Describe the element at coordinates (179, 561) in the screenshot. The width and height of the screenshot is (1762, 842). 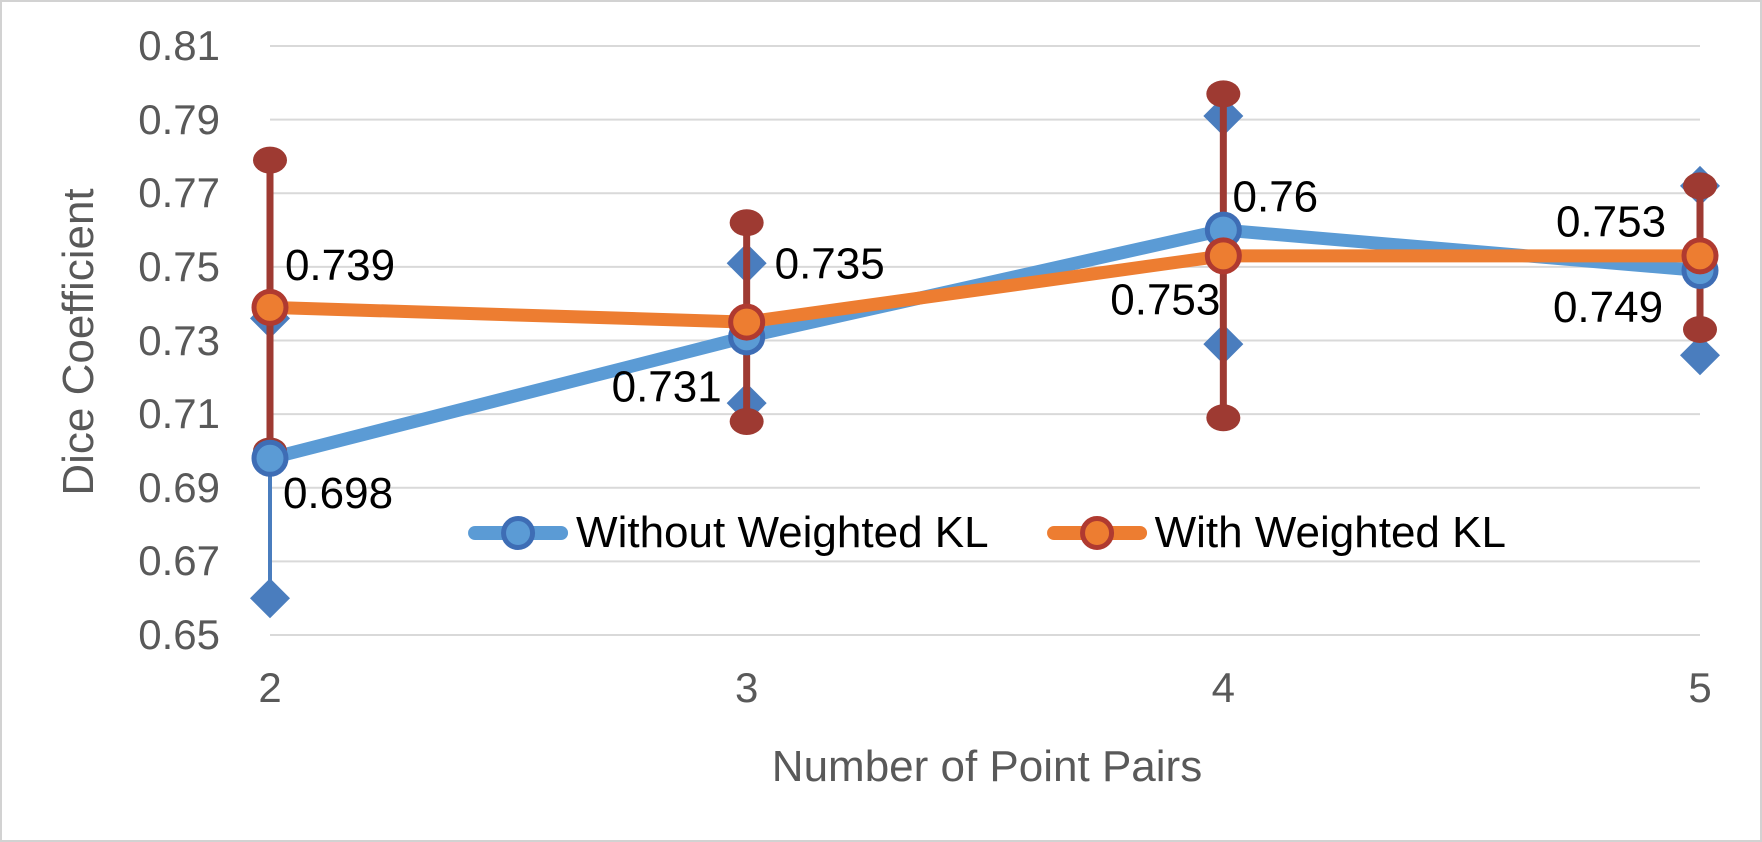
I see `y-axis-tick-label: 0.67` at that location.